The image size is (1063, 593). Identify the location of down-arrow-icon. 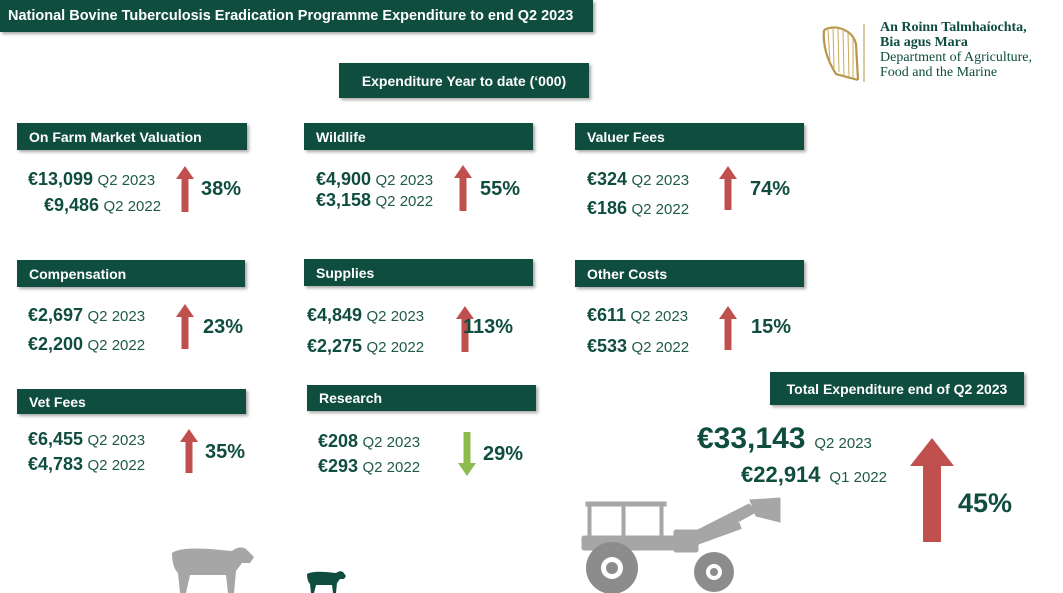
(467, 454).